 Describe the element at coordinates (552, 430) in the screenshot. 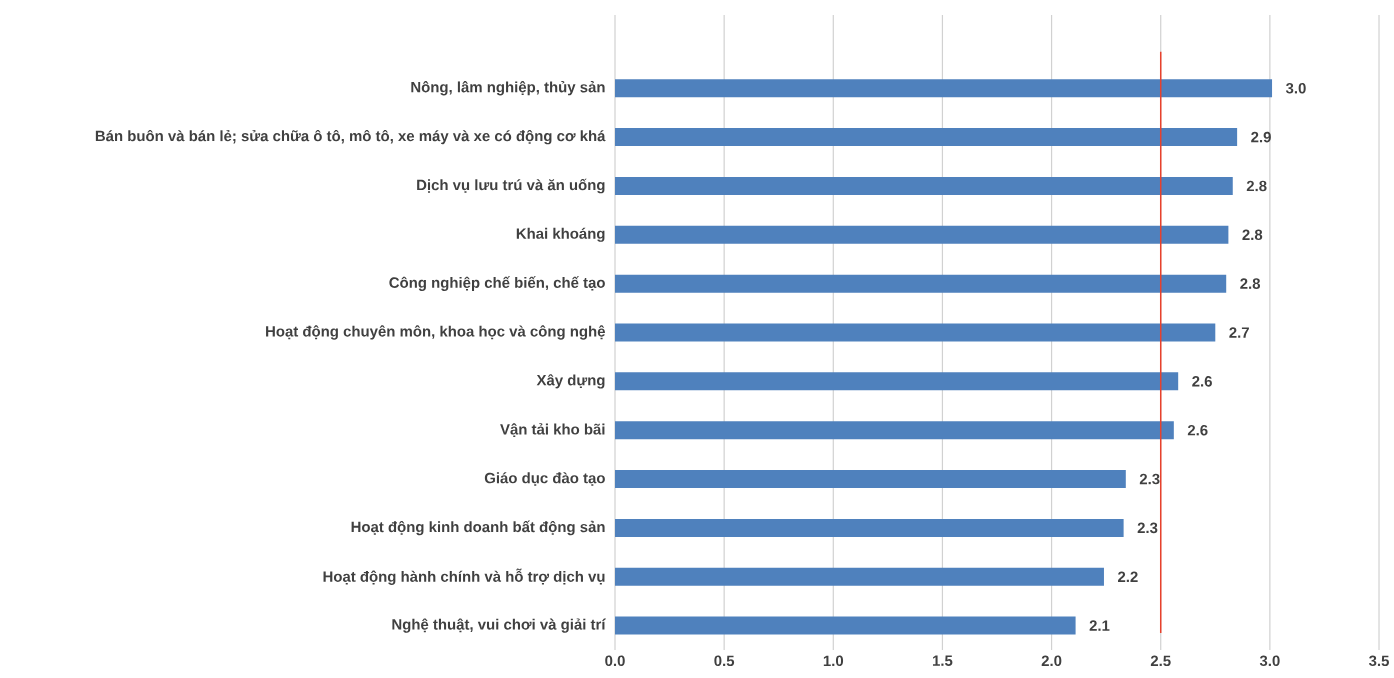

I see `y-tick-label: Vận tải kho bãi` at that location.